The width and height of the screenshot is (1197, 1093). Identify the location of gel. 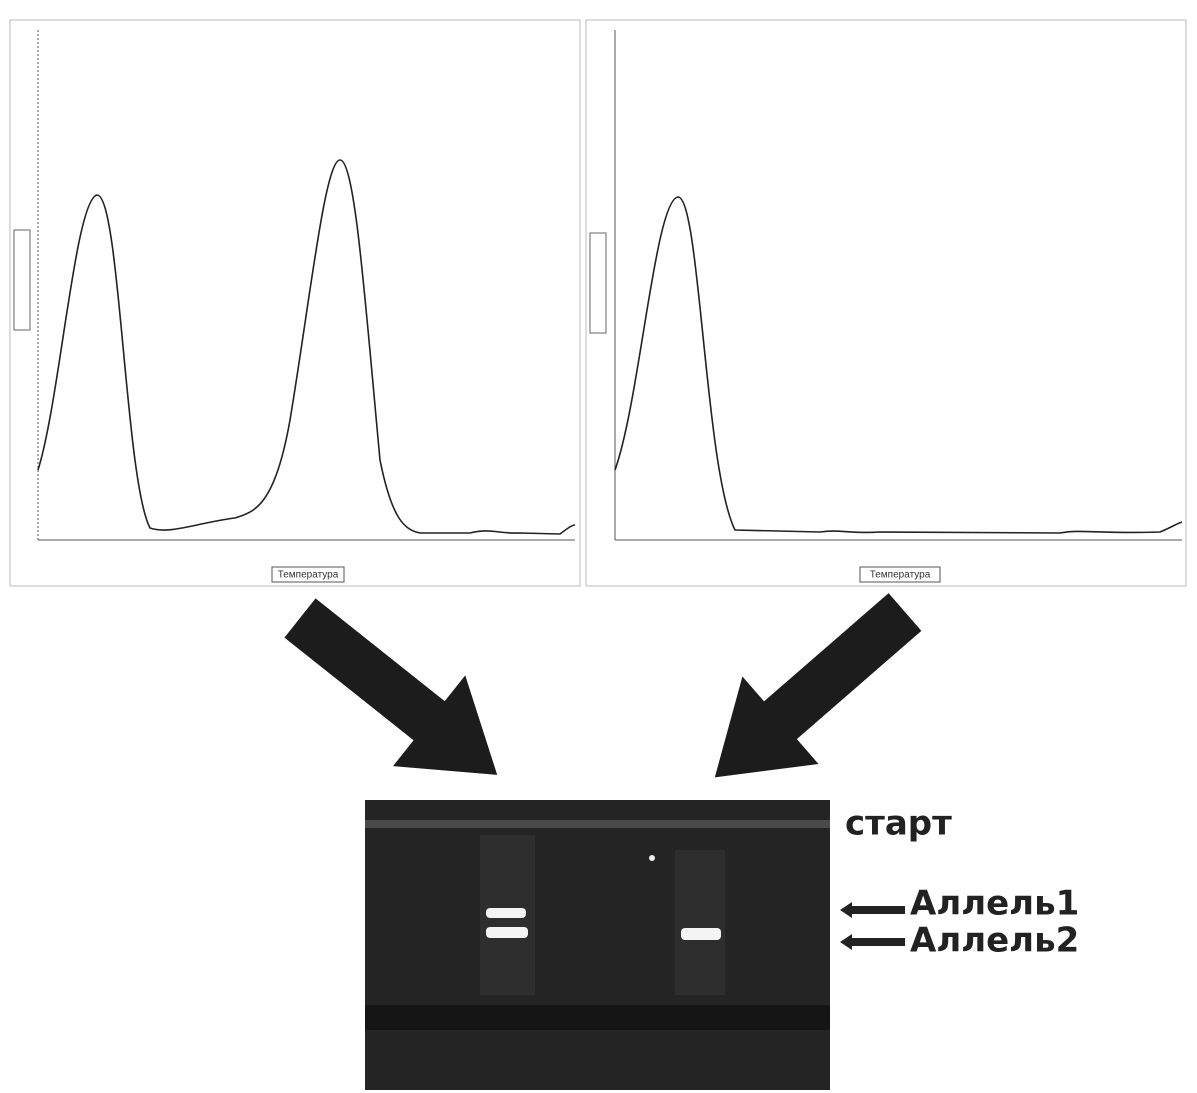
(597, 945).